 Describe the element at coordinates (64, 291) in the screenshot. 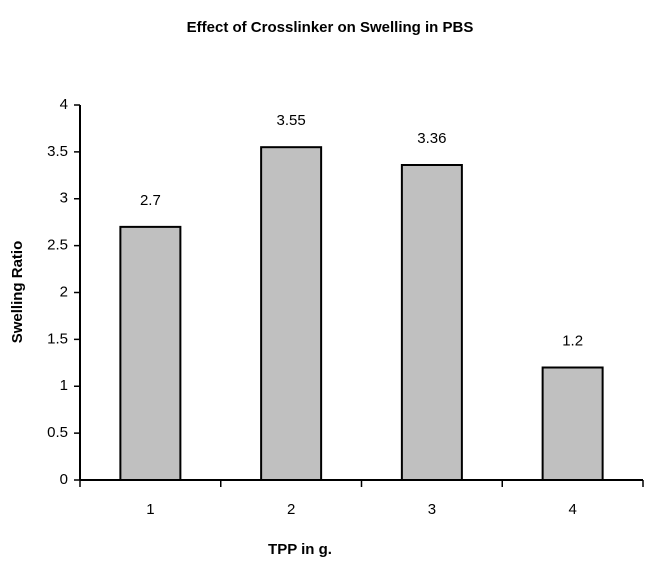

I see `y-tick-label: 2` at that location.